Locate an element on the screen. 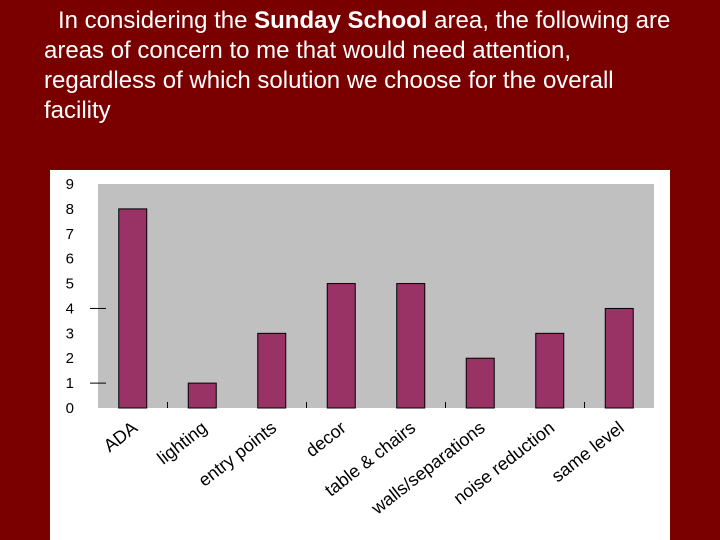 This screenshot has width=720, height=540. y-tick-label-7: 7 is located at coordinates (70, 234).